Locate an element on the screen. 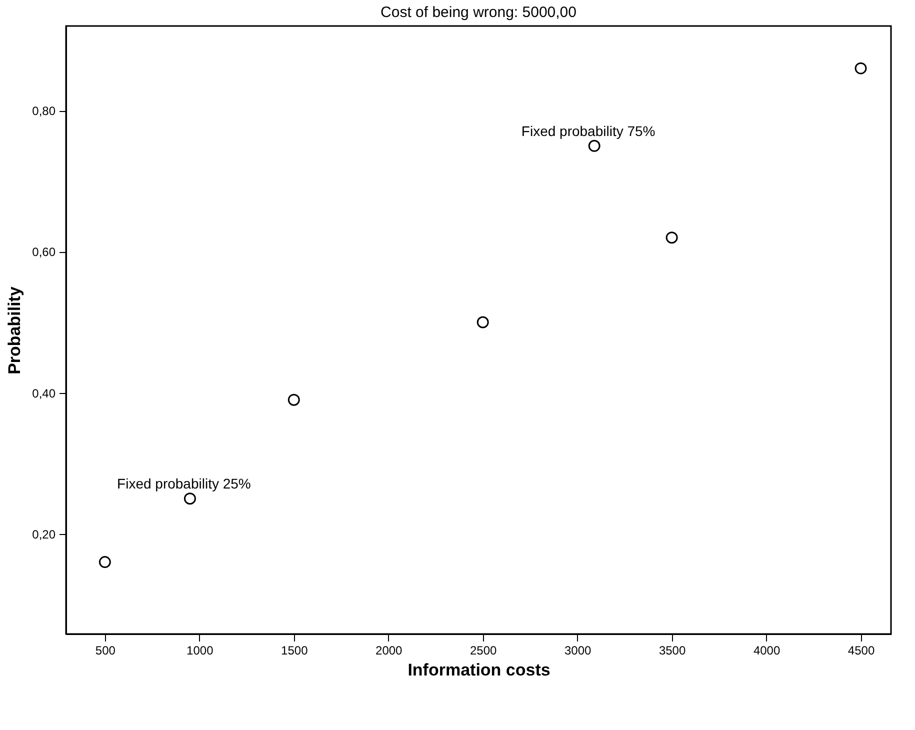  x-tick-label: 4000 is located at coordinates (766, 651).